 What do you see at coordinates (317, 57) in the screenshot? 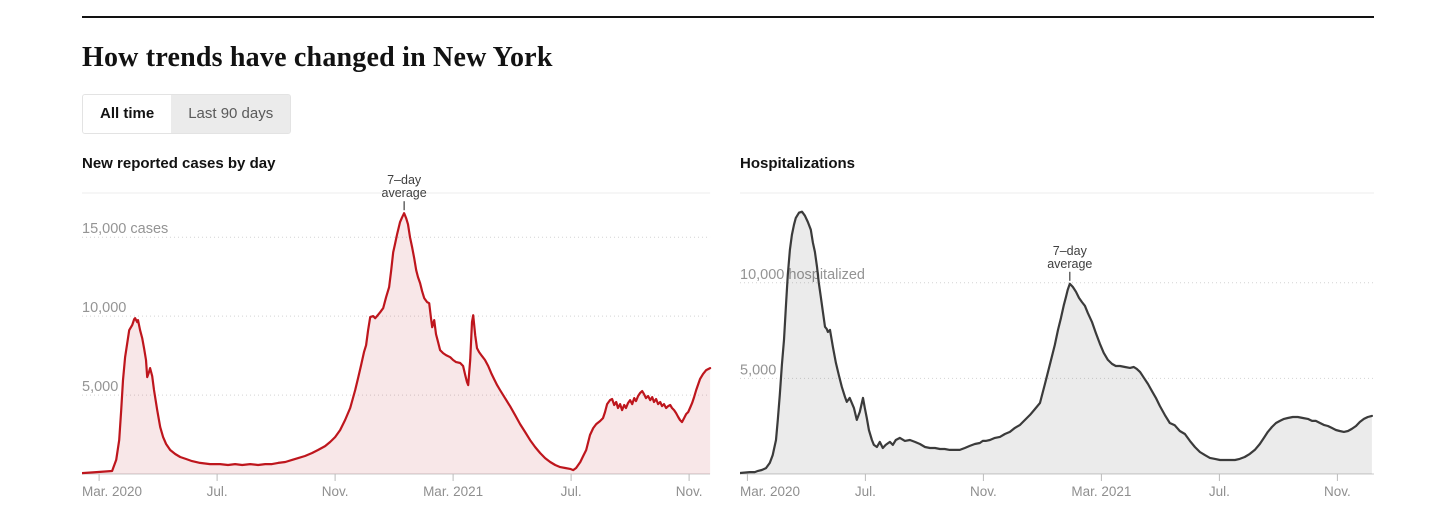
I see `page-title: How trends have changed in New York` at bounding box center [317, 57].